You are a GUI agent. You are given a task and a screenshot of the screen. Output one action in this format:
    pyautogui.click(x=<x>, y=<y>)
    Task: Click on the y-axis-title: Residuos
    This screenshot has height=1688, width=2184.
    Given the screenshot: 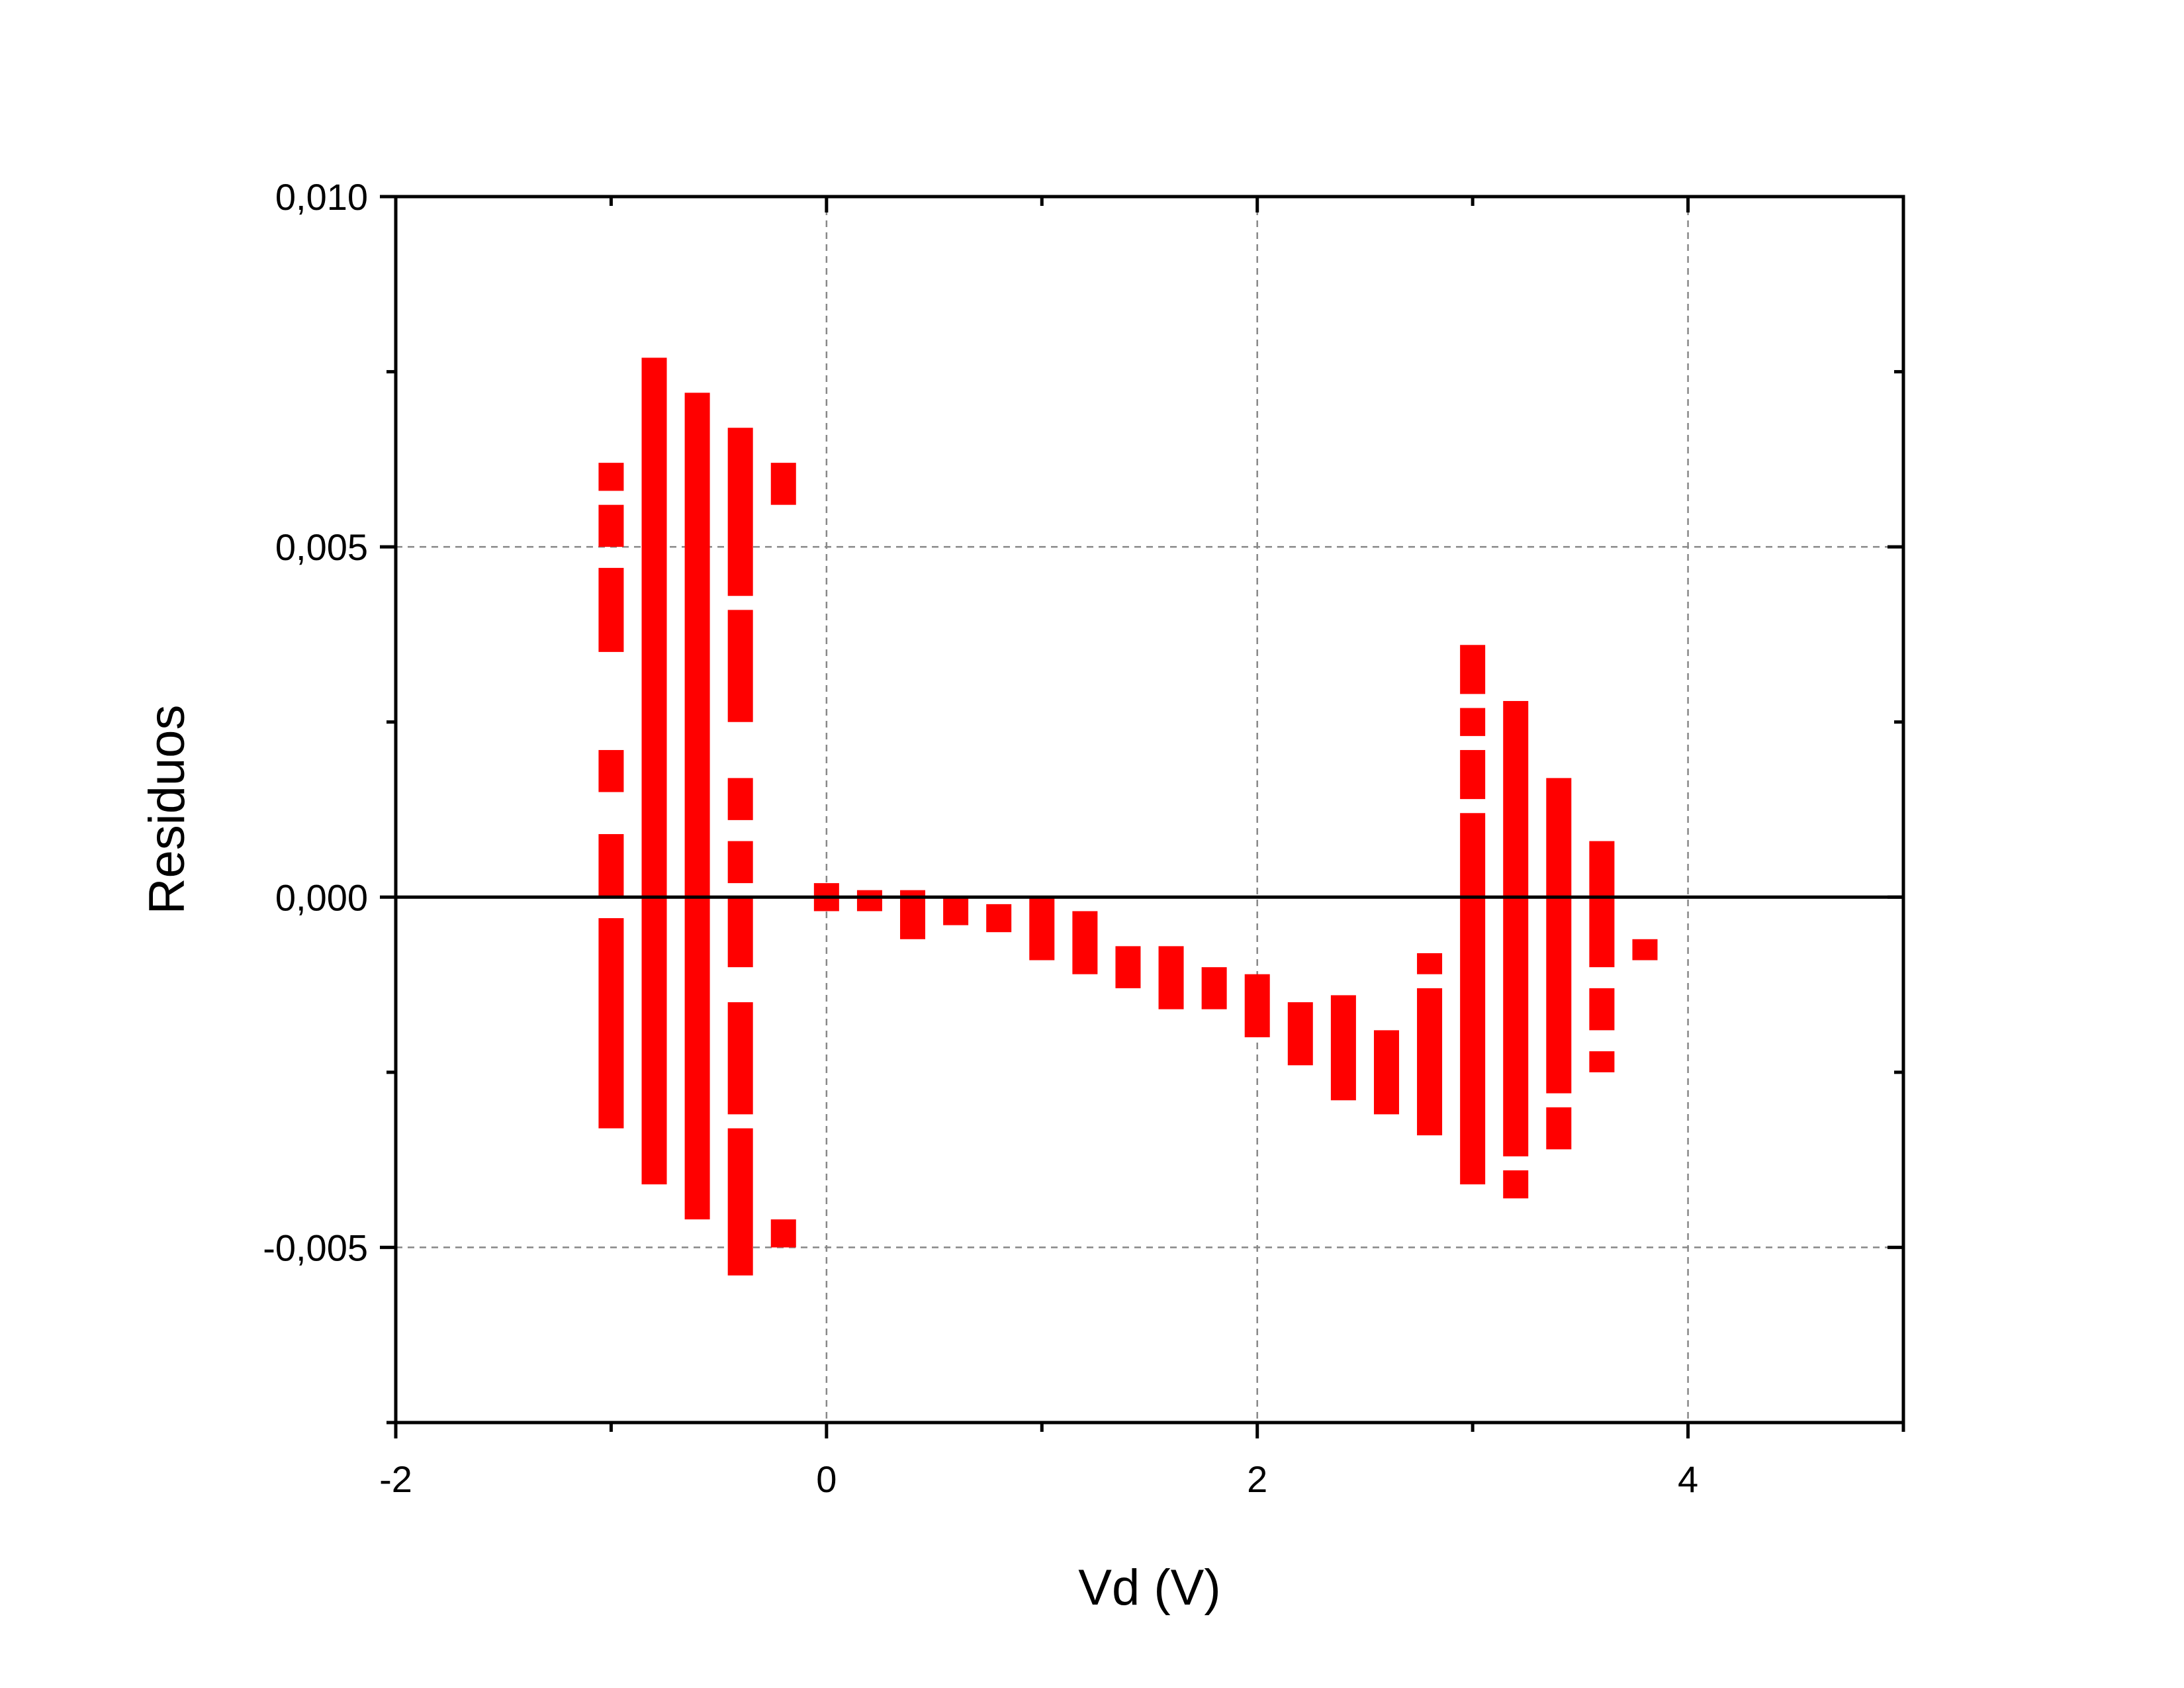 What is the action you would take?
    pyautogui.click(x=167, y=810)
    